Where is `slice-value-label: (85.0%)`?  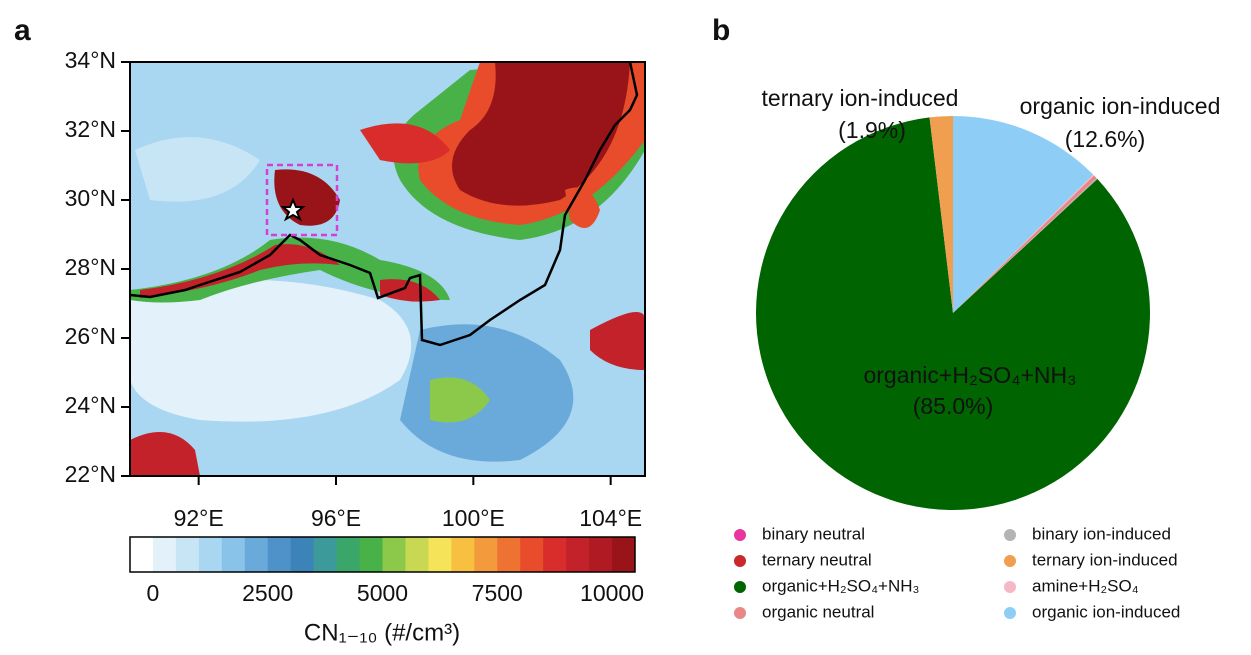
slice-value-label: (85.0%) is located at coordinates (953, 406).